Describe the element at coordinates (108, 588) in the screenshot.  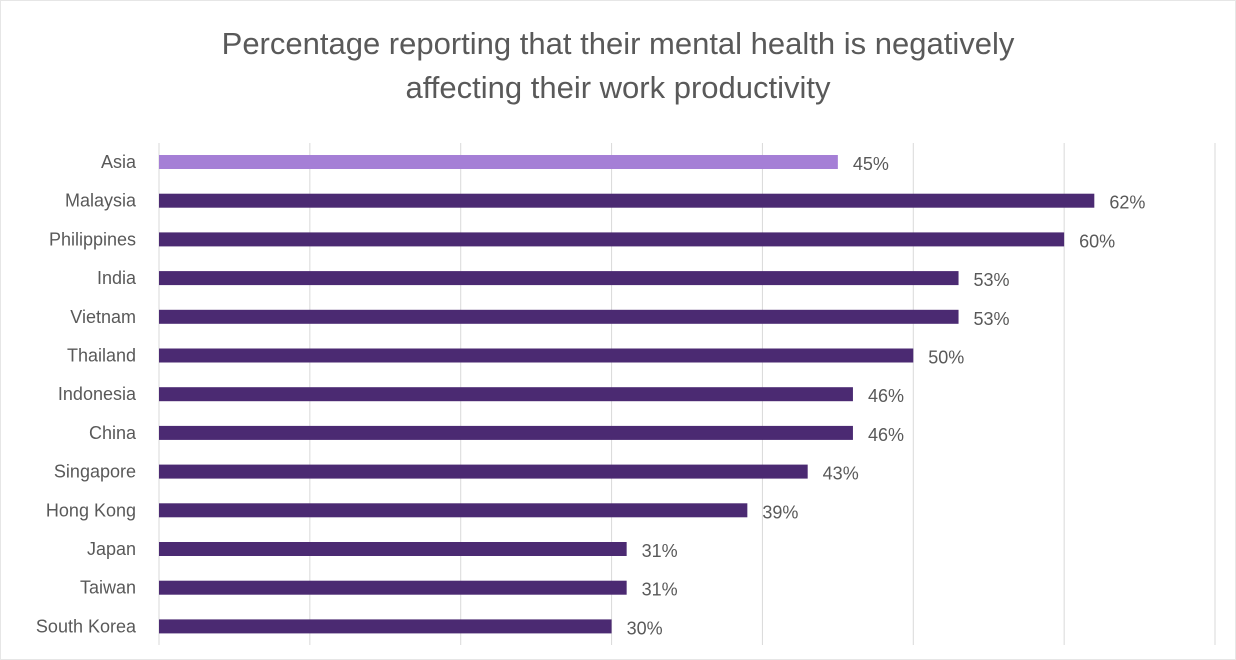
I see `category-label-taiwan: Taiwan` at that location.